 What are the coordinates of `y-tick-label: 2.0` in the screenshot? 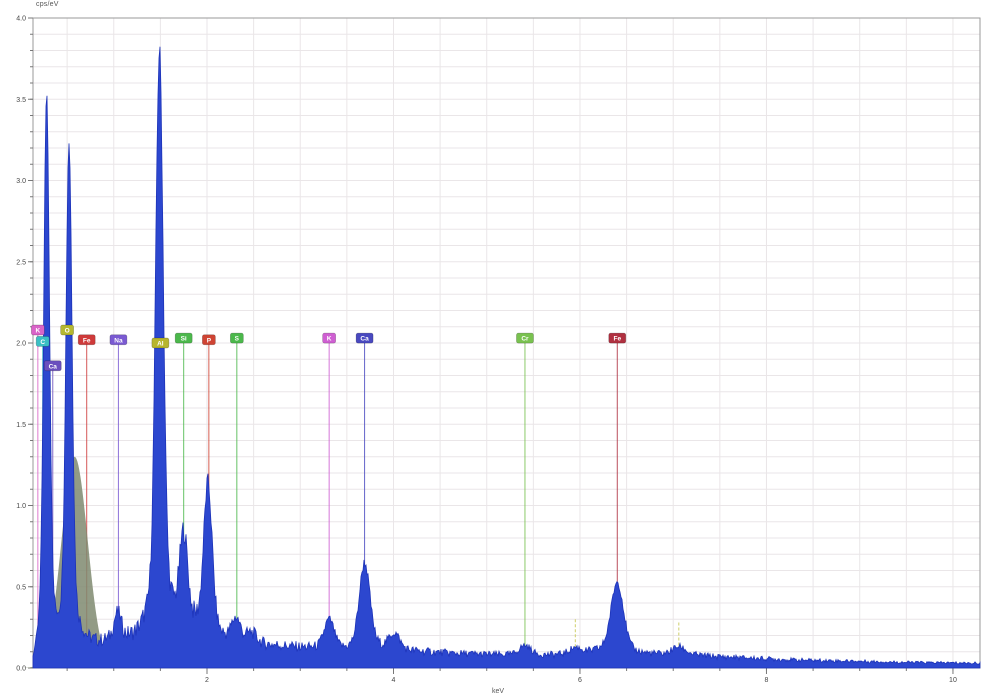 It's located at (21, 344).